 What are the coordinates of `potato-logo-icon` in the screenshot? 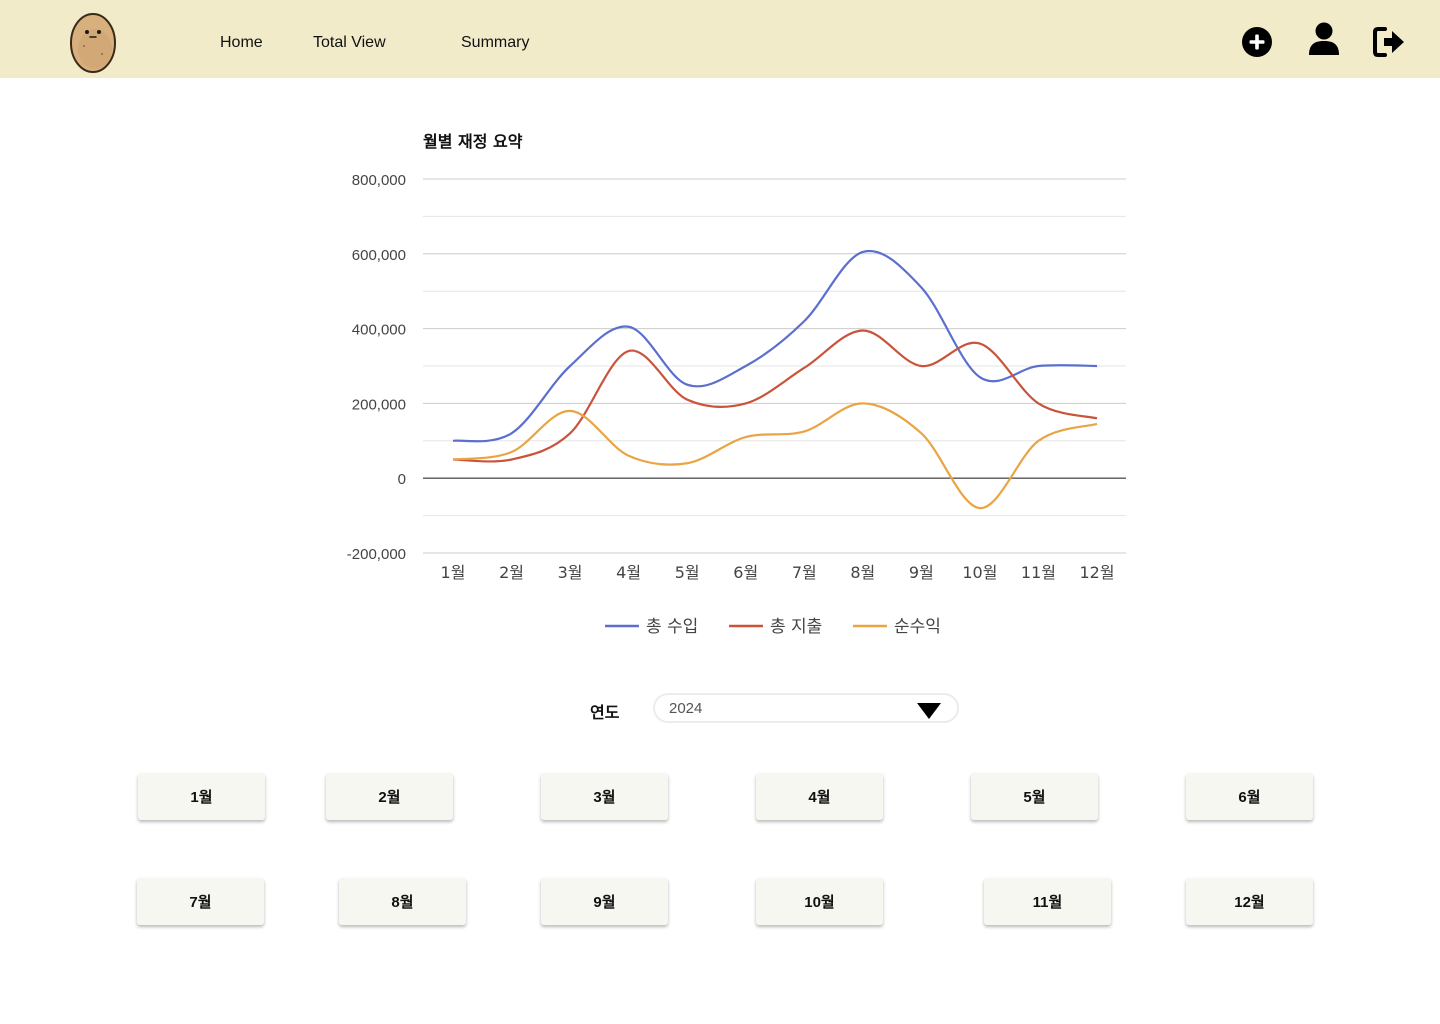 It's located at (93, 41).